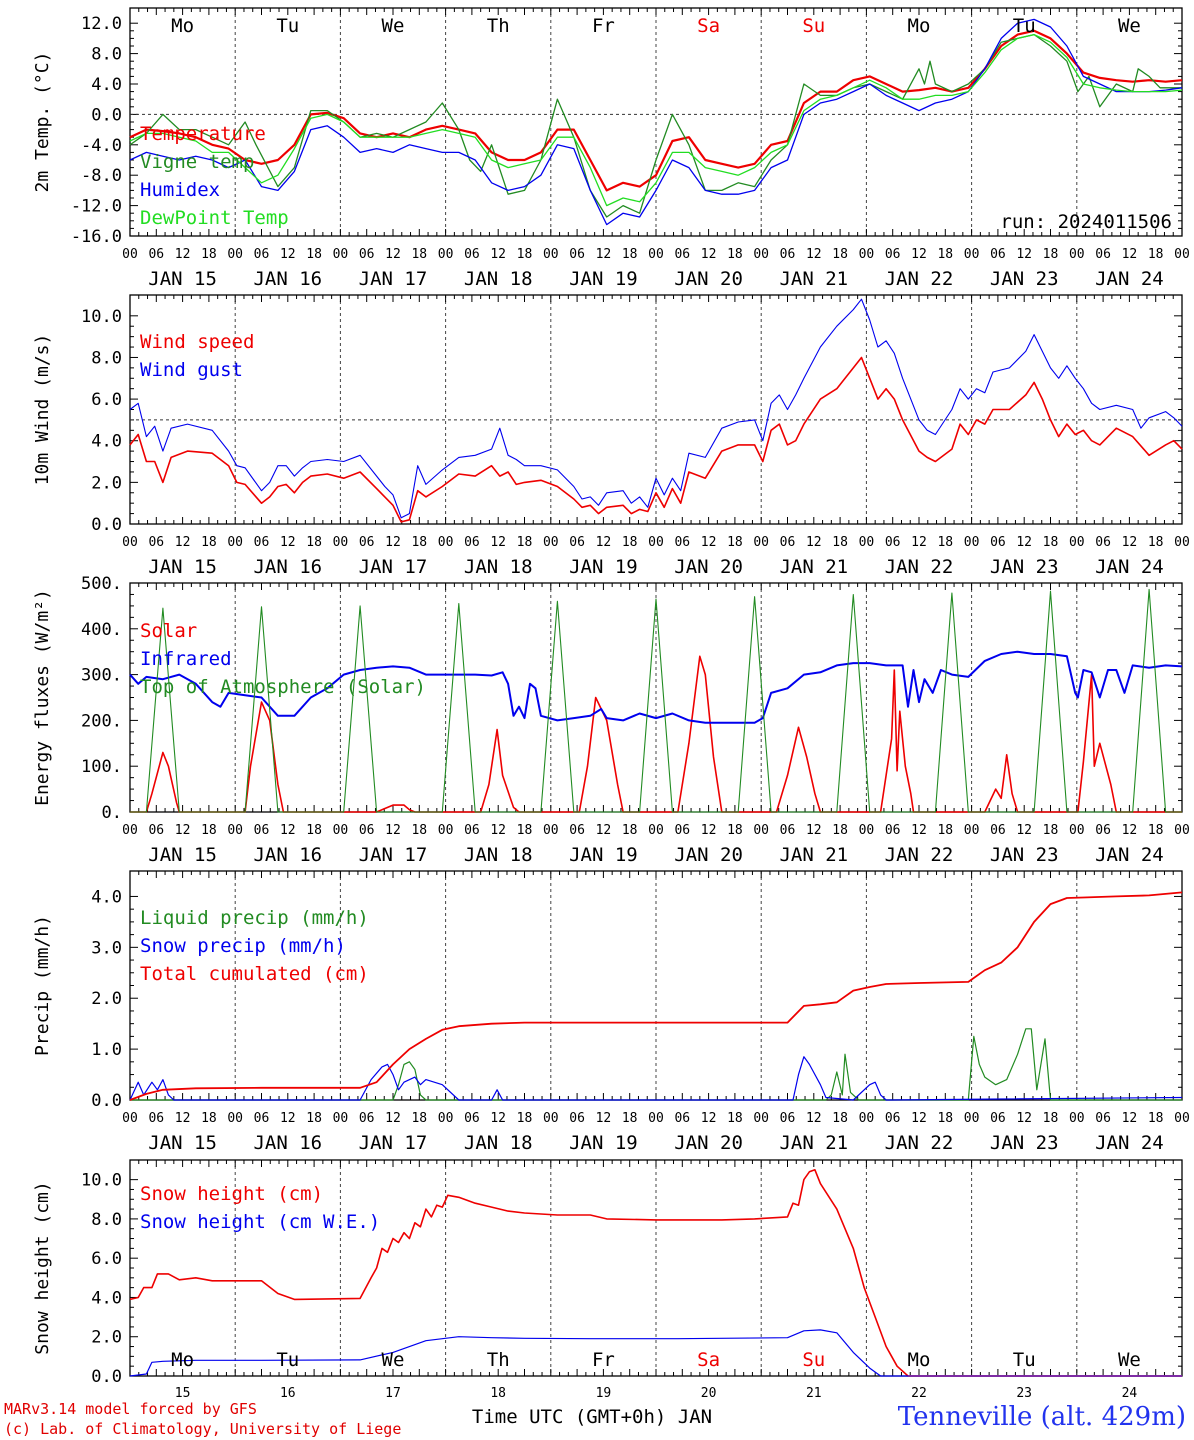 This screenshot has width=1194, height=1440. I want to click on y-axis-label: 10m Wind (m/s), so click(42, 410).